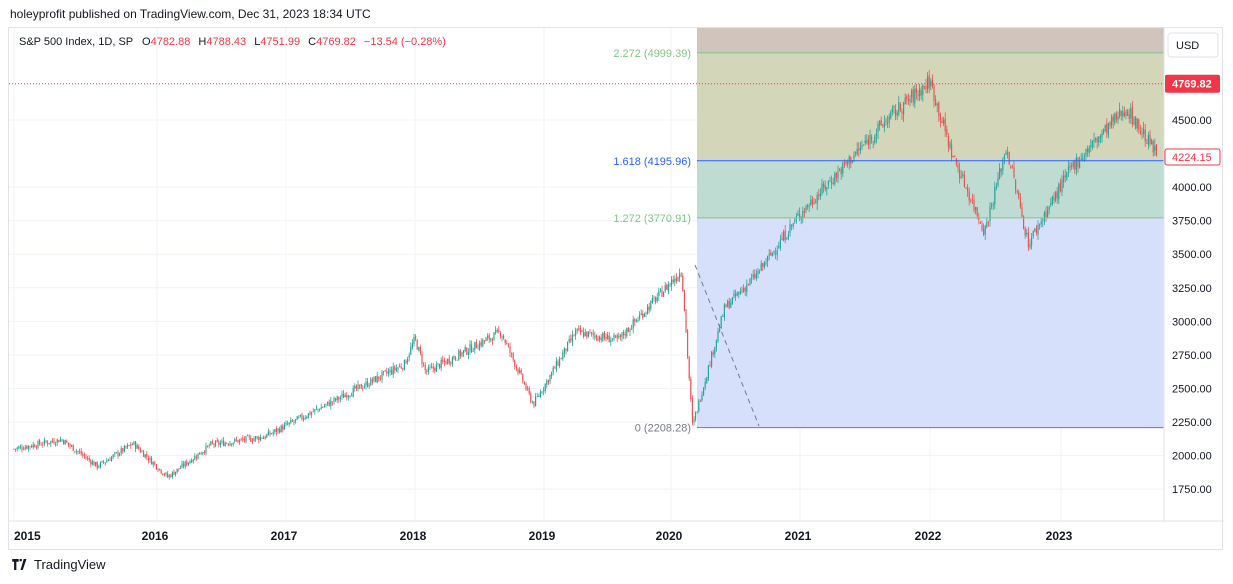  What do you see at coordinates (616, 531) in the screenshot?
I see `time-axis: 2015 2016 2017 2018 2019 2020 2021 2022 2023` at bounding box center [616, 531].